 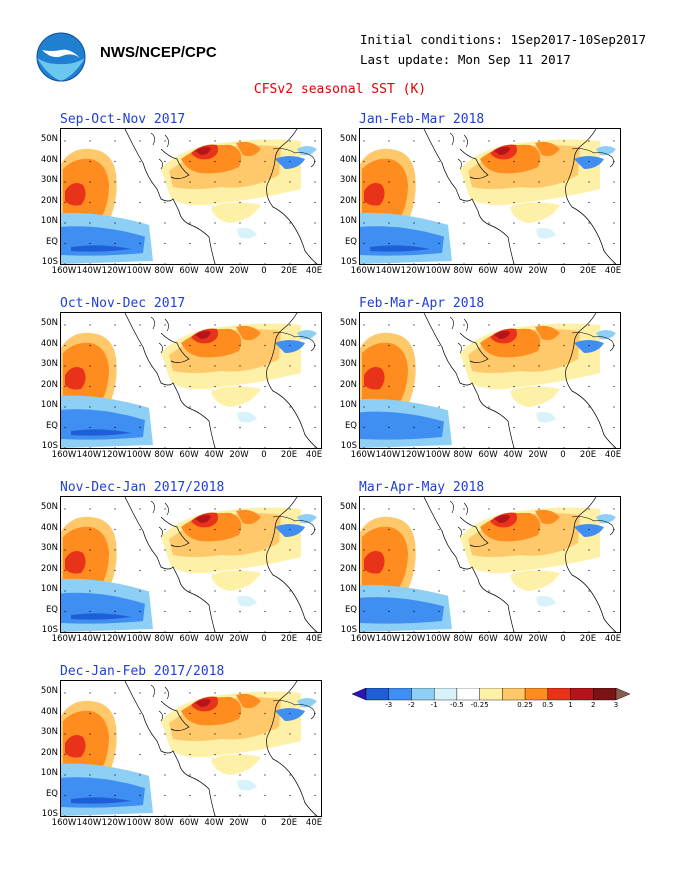 I want to click on colorbar-max-arrow, so click(x=623, y=694).